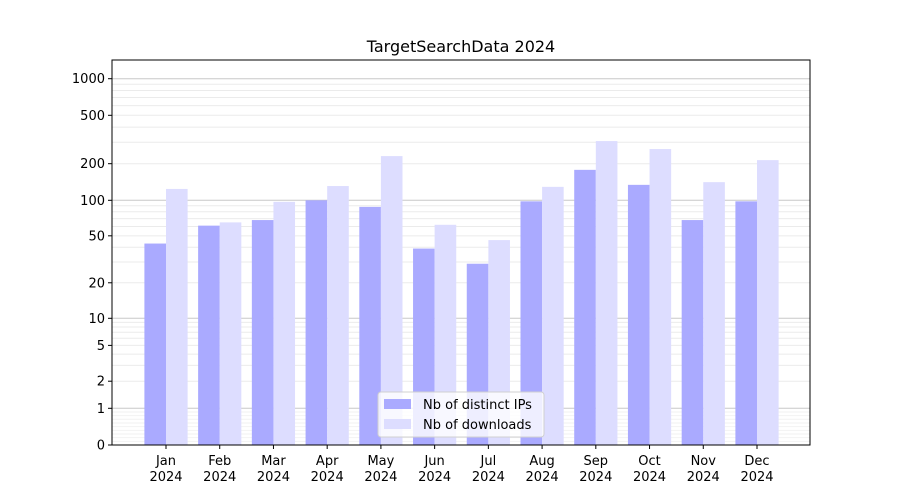 The width and height of the screenshot is (900, 504). What do you see at coordinates (704, 461) in the screenshot?
I see `x-tick-label: Nov` at bounding box center [704, 461].